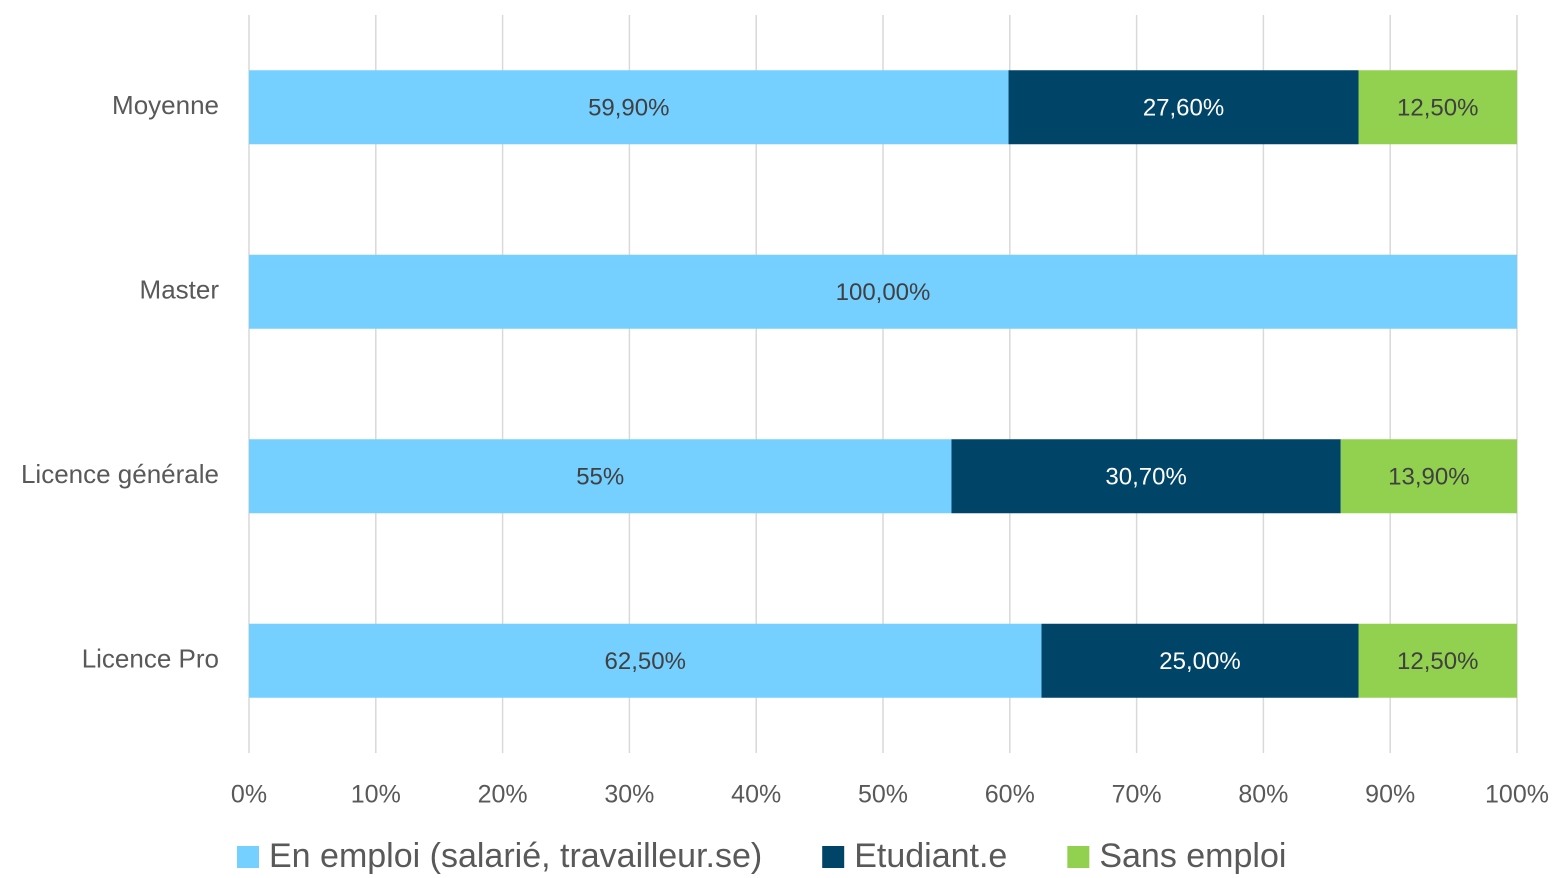 This screenshot has width=1556, height=878. I want to click on x-tick-label: 50%, so click(883, 795).